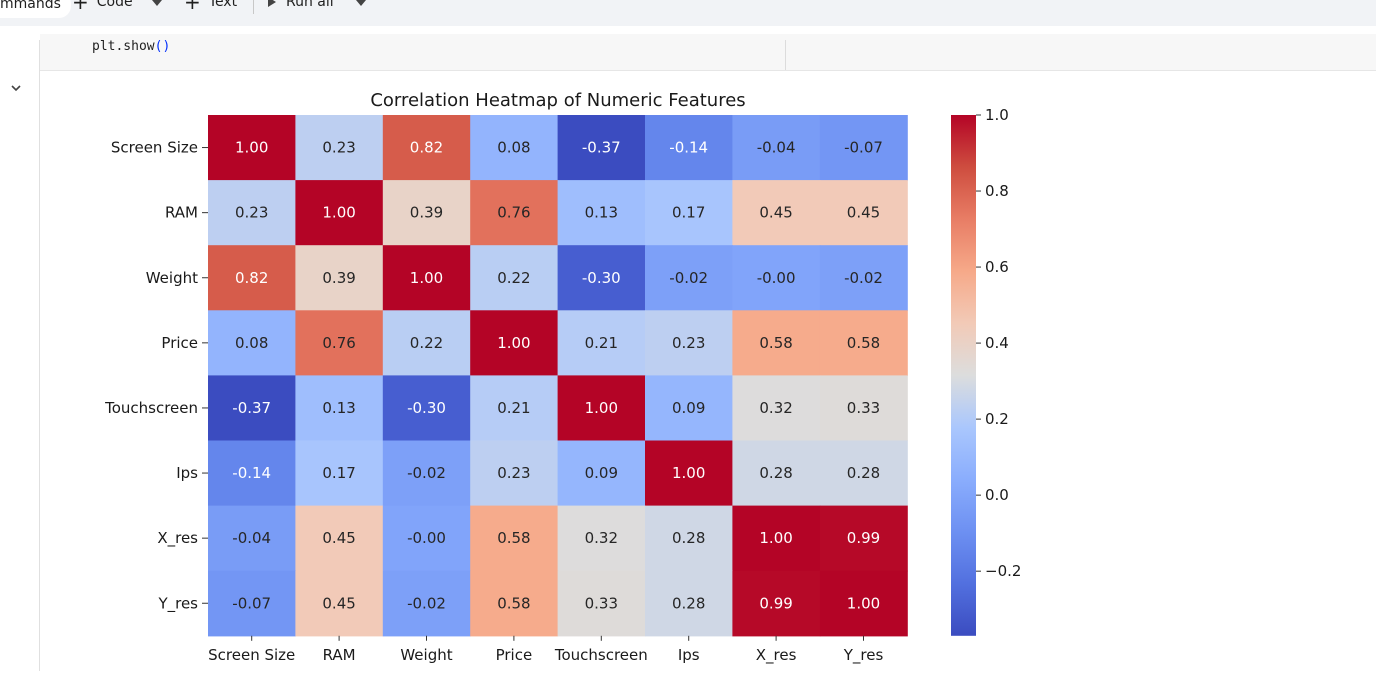 The width and height of the screenshot is (1376, 675). What do you see at coordinates (16, 87) in the screenshot?
I see `collapse-output-button` at bounding box center [16, 87].